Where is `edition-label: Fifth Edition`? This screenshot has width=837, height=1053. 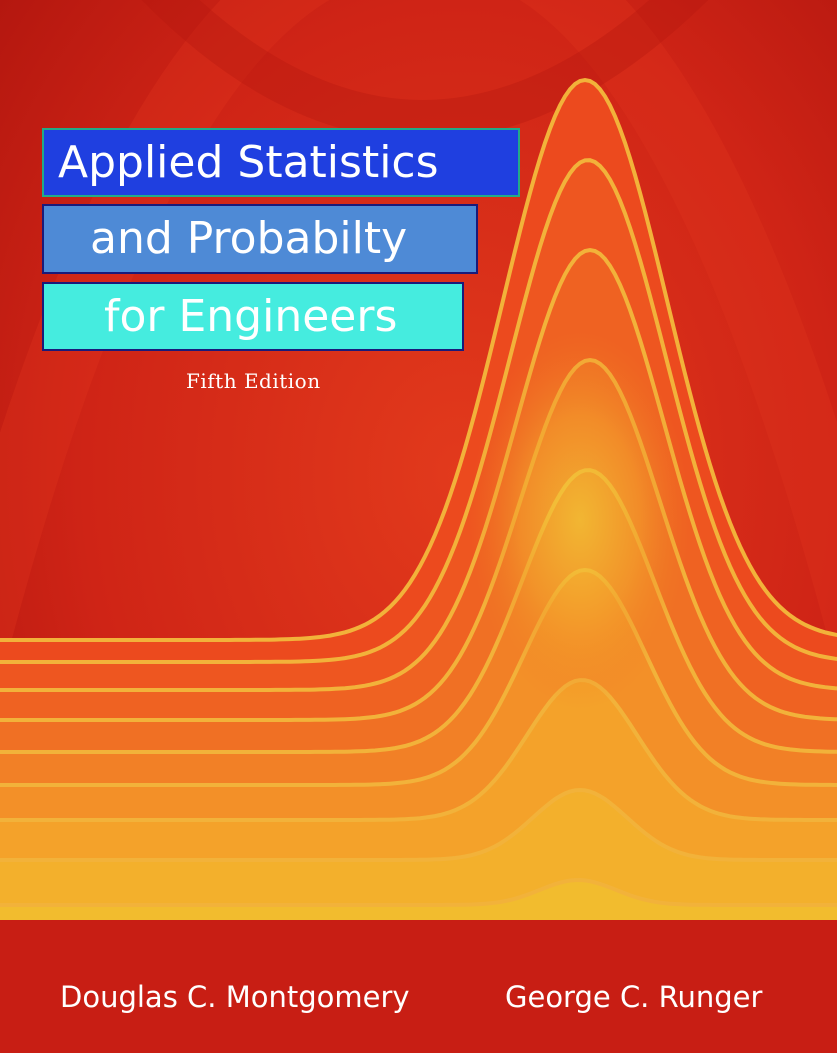 edition-label: Fifth Edition is located at coordinates (253, 381).